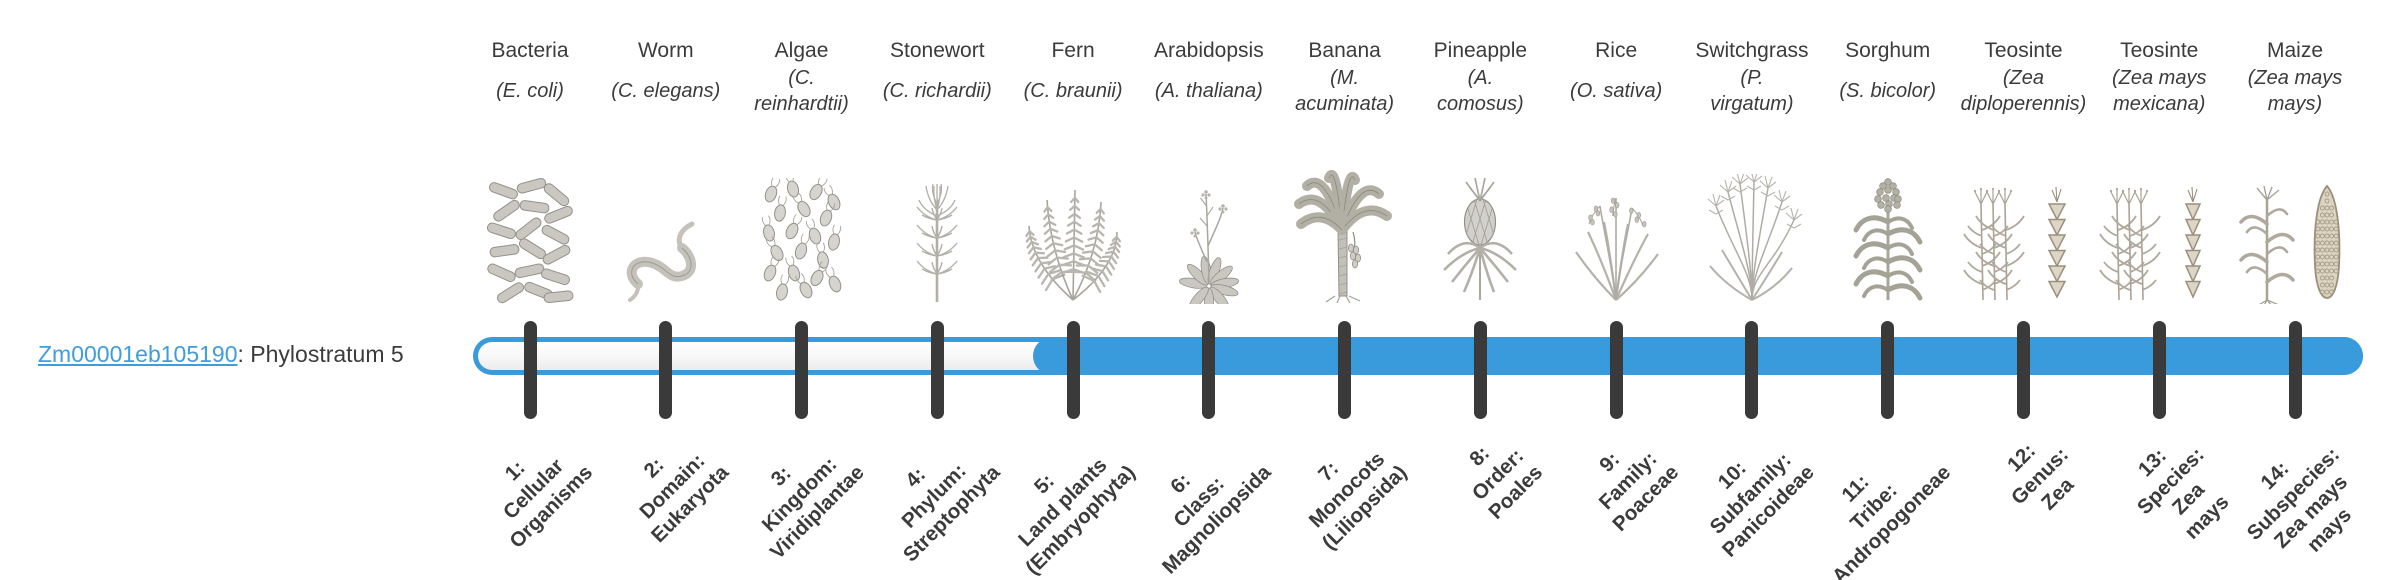 The image size is (2400, 580). Describe the element at coordinates (2023, 91) in the screenshot. I see `organism-species-label: (Zea diploperennis)` at that location.